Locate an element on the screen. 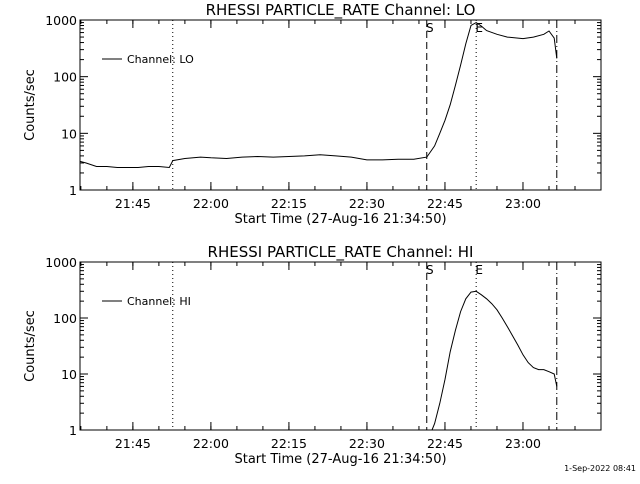  legend-label: Channel: HI is located at coordinates (159, 301).